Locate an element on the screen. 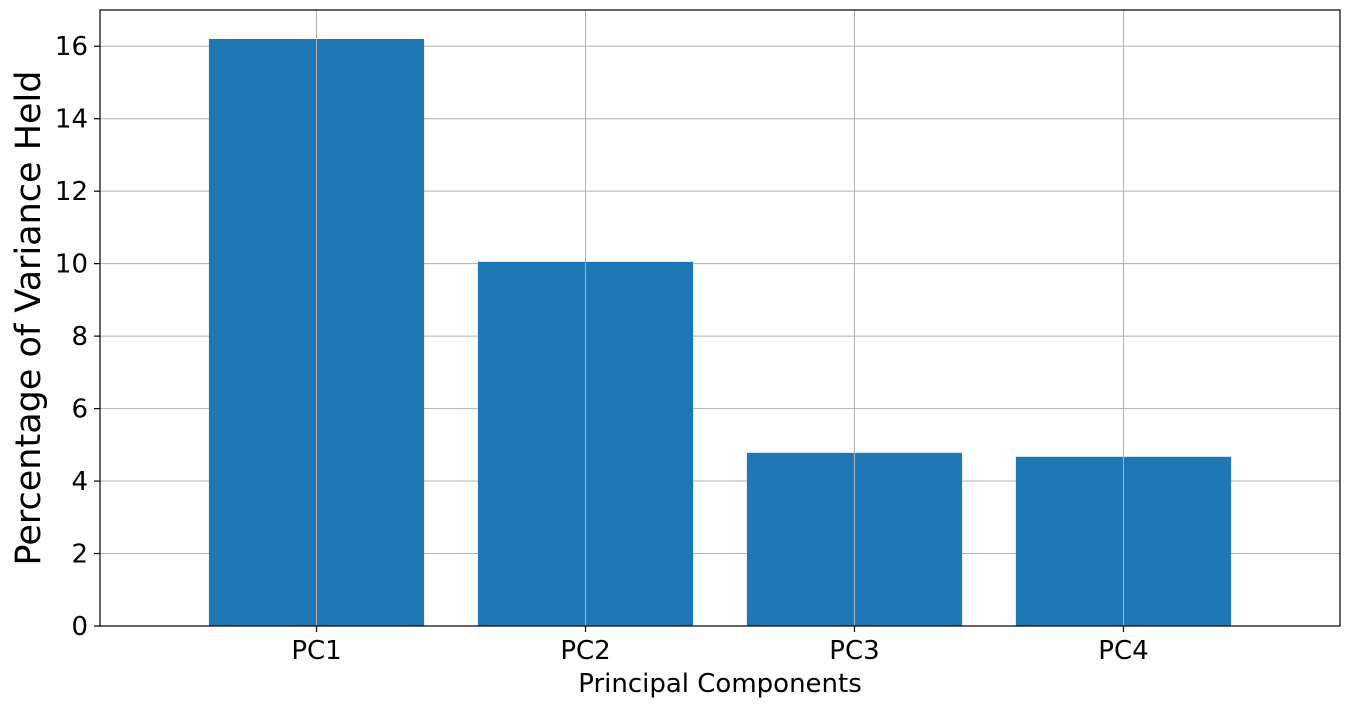  y-tick-label: 4 is located at coordinates (79, 482).